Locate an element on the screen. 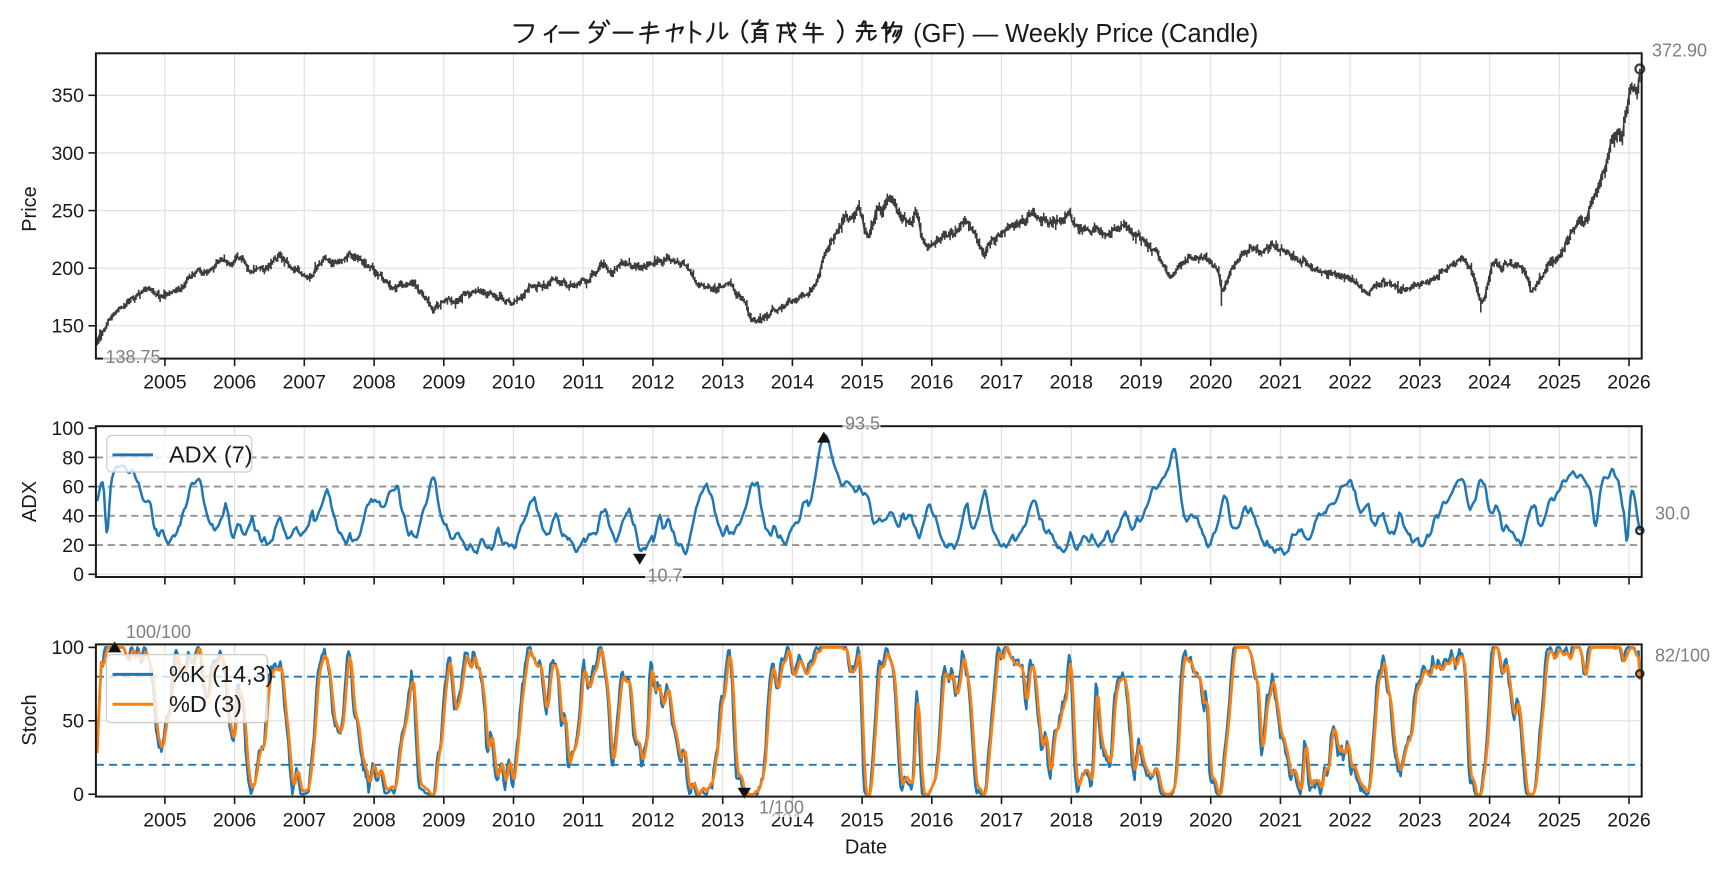 The width and height of the screenshot is (1728, 883). svg-text: 138.75 is located at coordinates (133, 357).